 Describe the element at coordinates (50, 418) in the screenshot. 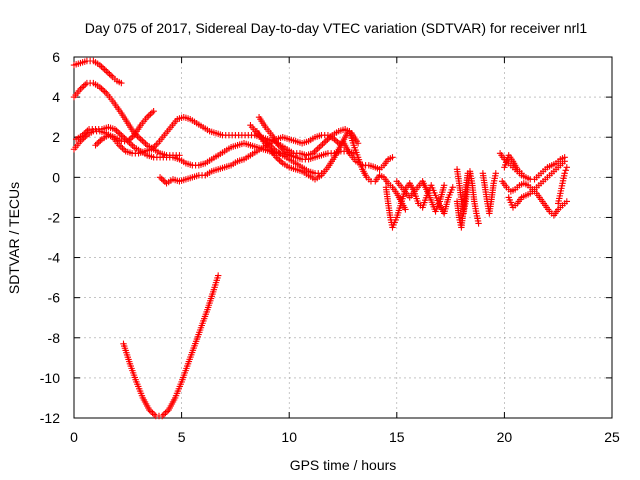

I see `y-tick-label: -12` at that location.